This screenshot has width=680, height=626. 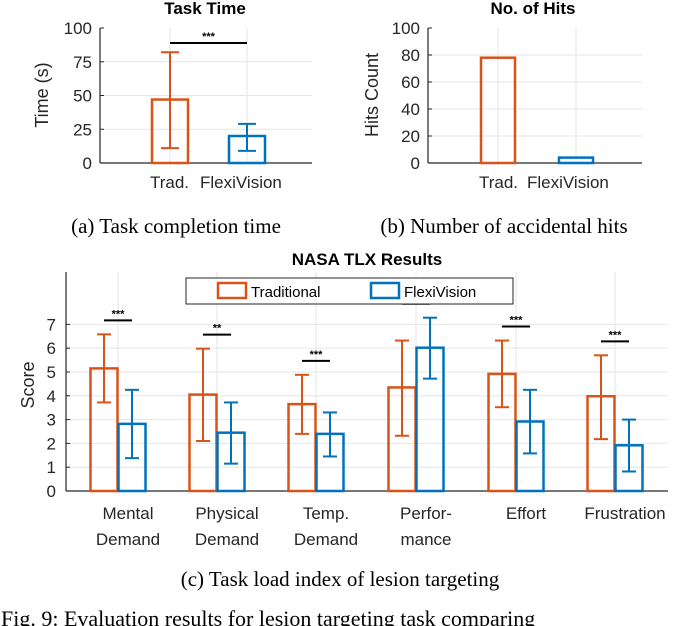 What do you see at coordinates (624, 513) in the screenshot?
I see `xtick-label-5-line1: Frustration` at bounding box center [624, 513].